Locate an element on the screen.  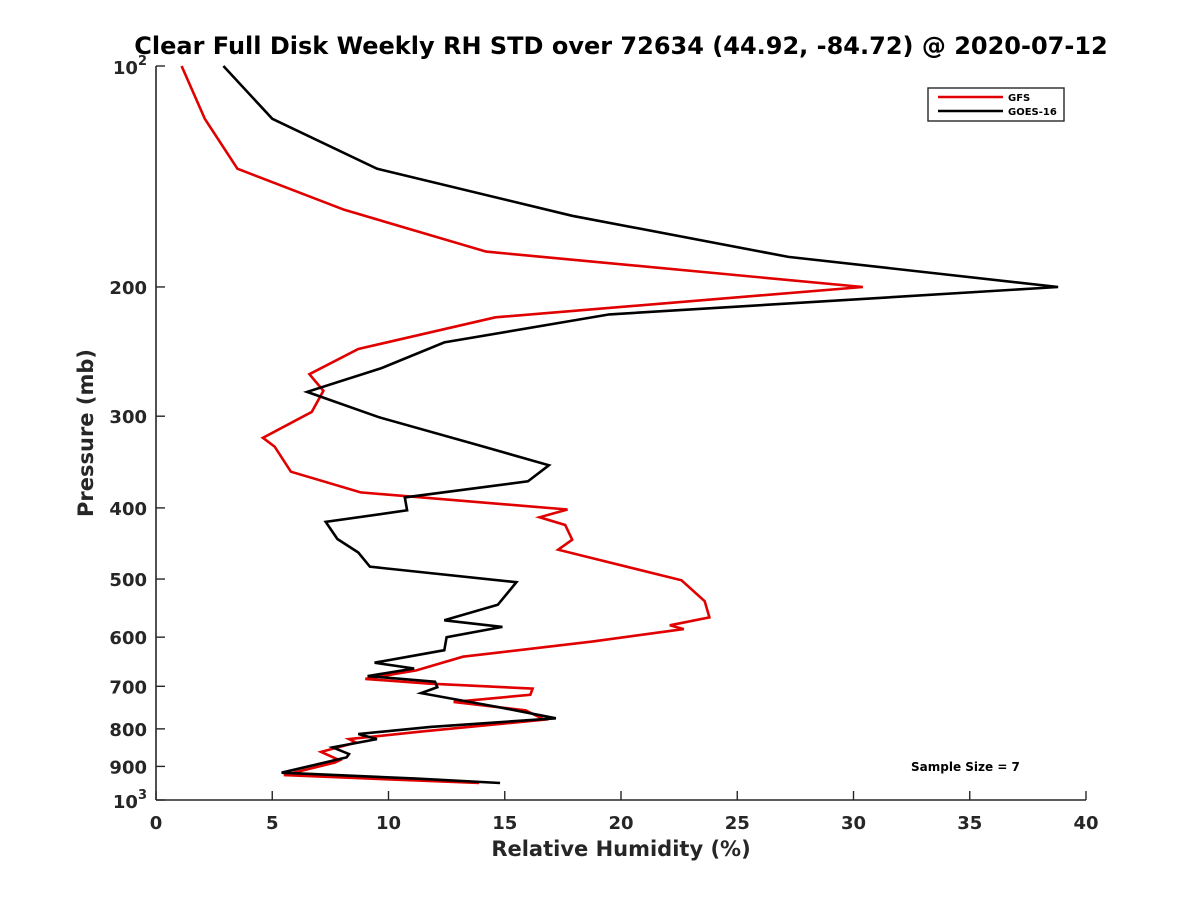
legend-box is located at coordinates (996, 104).